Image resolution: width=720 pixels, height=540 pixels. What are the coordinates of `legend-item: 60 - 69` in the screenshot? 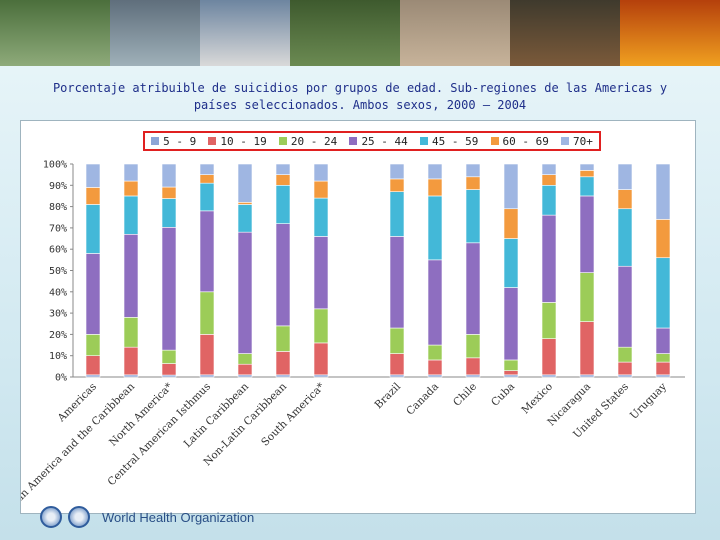 It's located at (519, 141).